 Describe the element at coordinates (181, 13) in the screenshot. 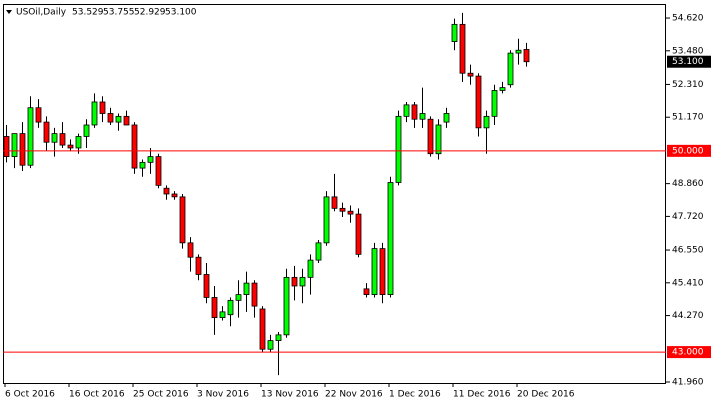

I see `ohlc-label: 53.100` at that location.